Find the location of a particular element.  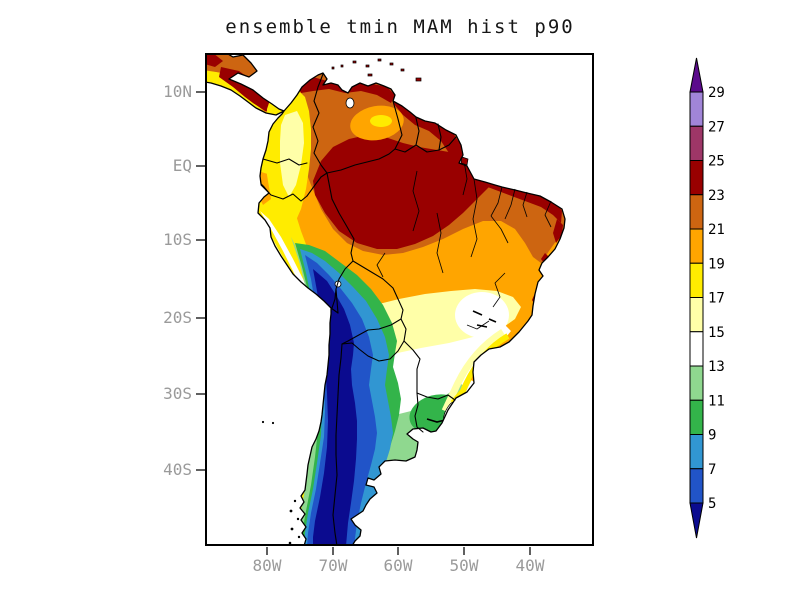

colorbar-label-19: 19 is located at coordinates (716, 264).